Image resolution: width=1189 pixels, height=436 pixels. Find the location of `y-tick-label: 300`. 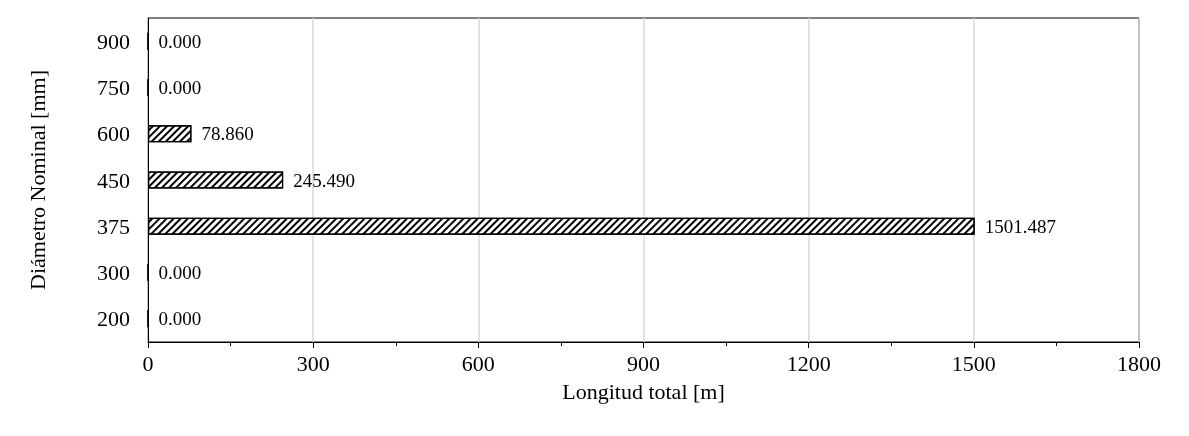

y-tick-label: 300 is located at coordinates (113, 273).